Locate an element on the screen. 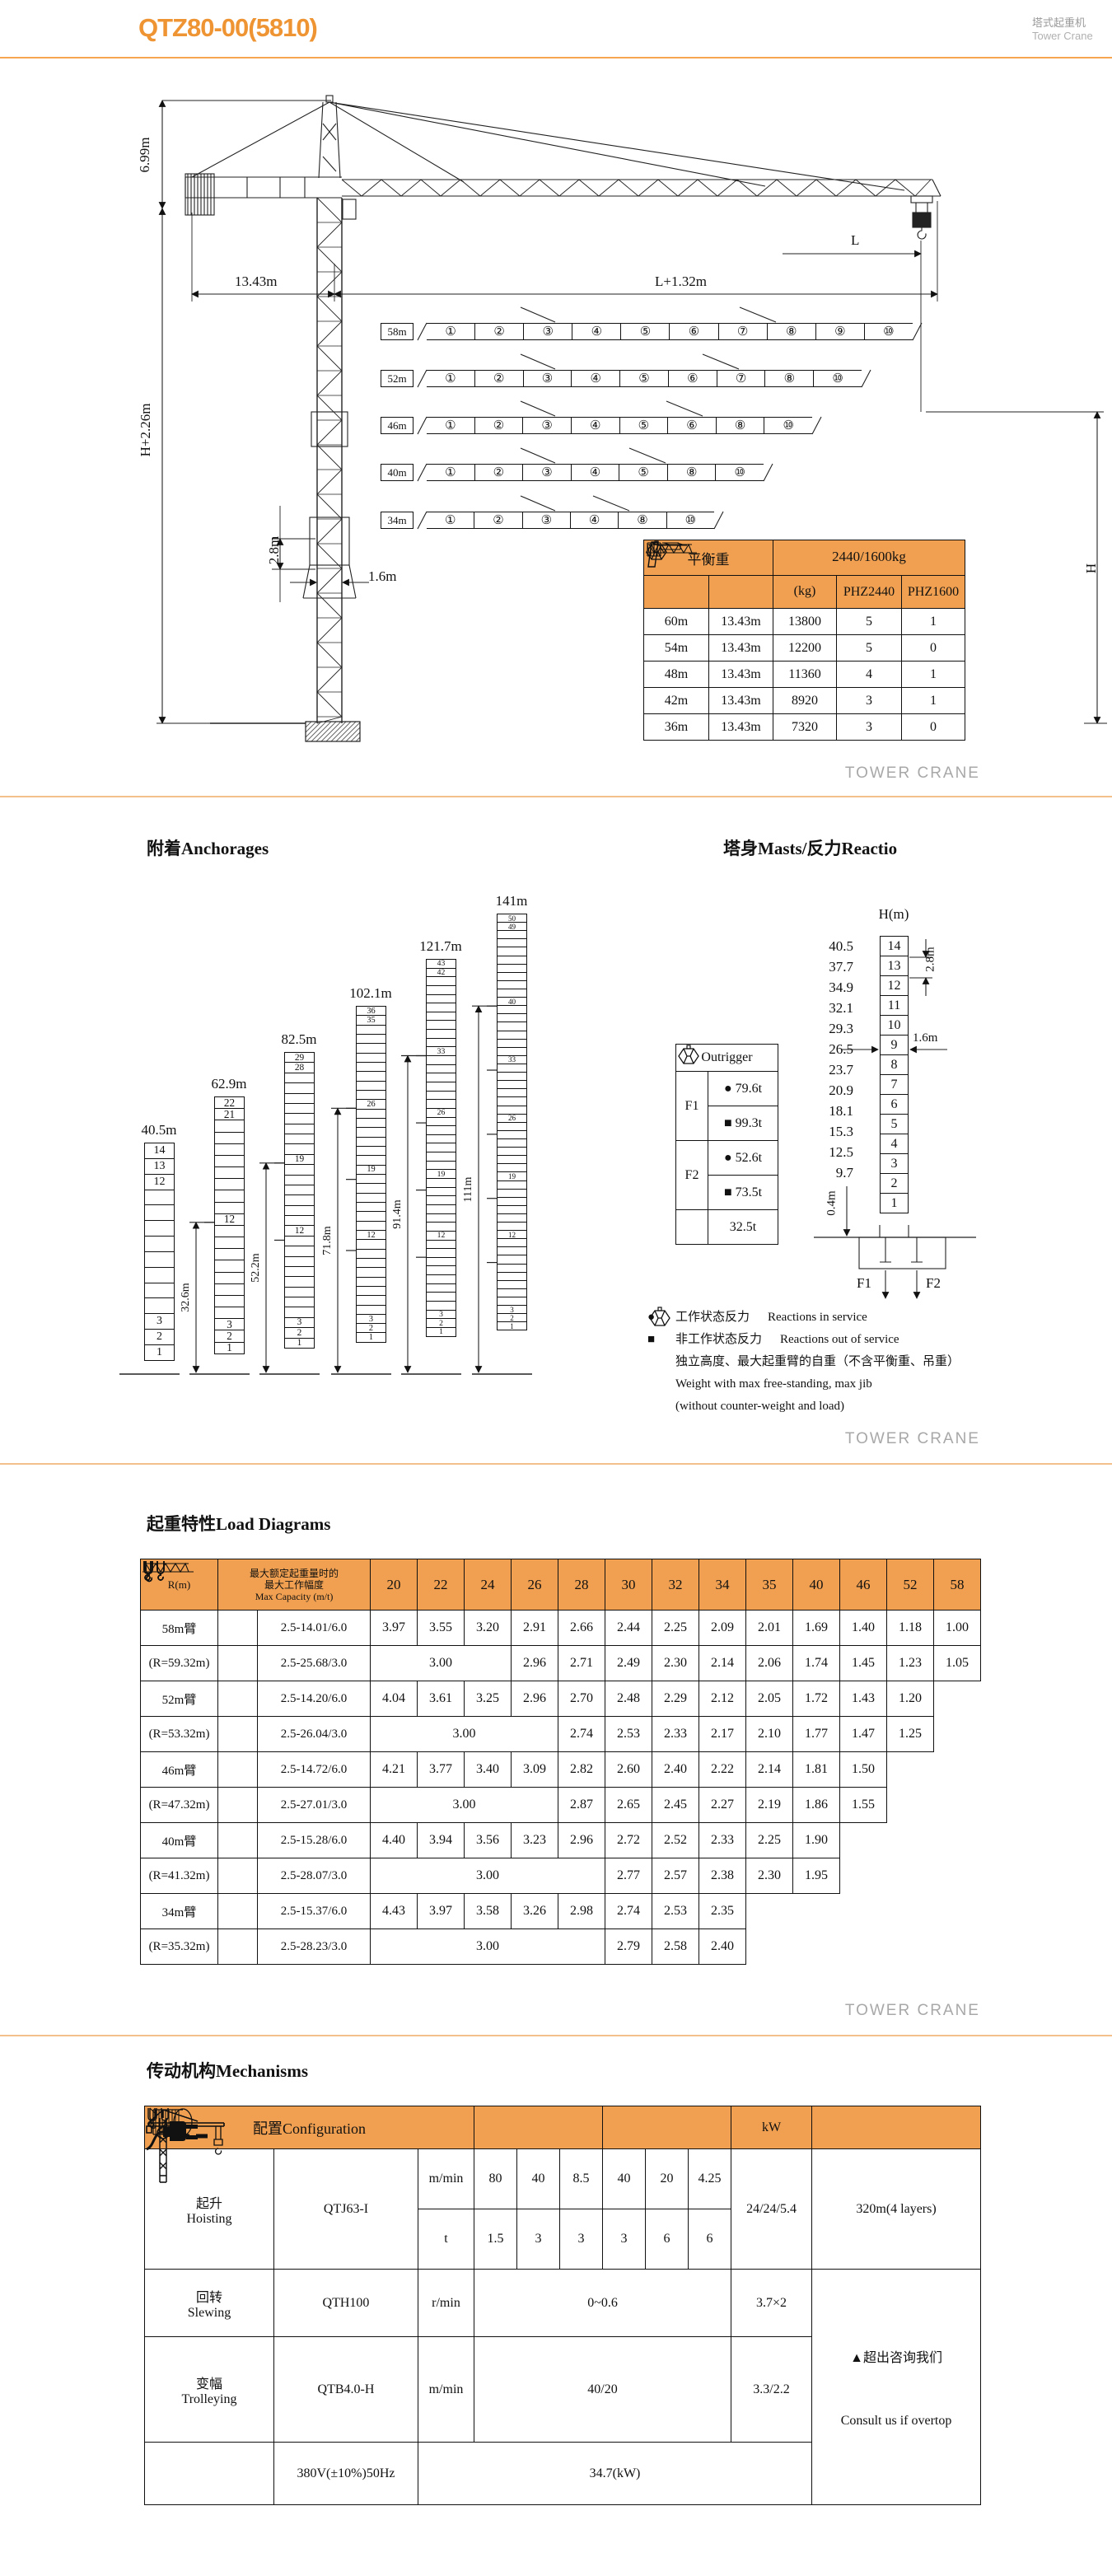  capacity-value: 2.25 is located at coordinates (769, 1840).